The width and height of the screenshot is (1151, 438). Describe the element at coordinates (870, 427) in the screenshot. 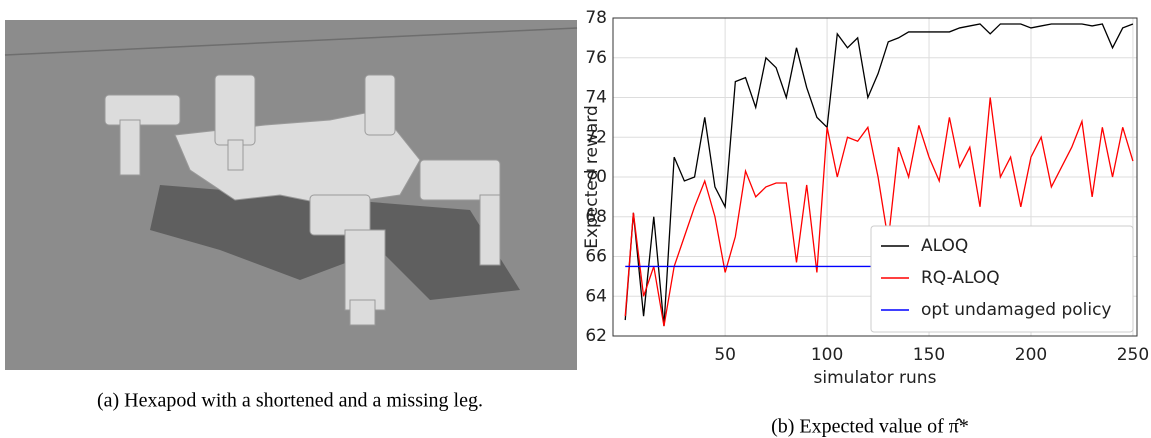

I see `caption-b: (b) Expected value of π̂*` at that location.